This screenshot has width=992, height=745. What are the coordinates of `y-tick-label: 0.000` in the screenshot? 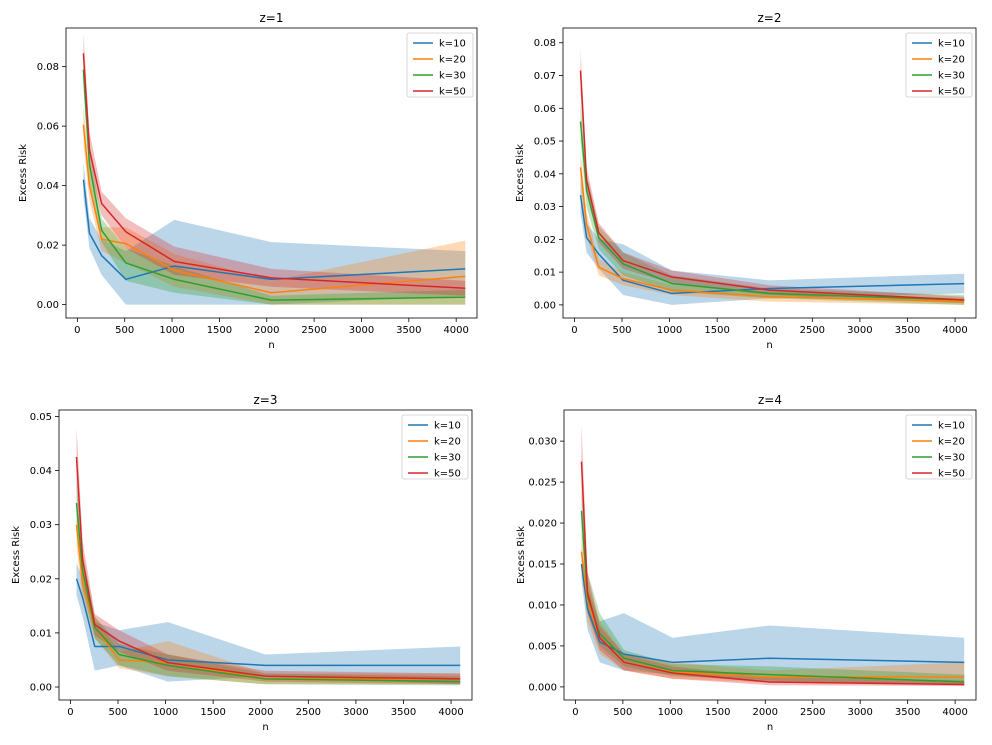 It's located at (542, 687).